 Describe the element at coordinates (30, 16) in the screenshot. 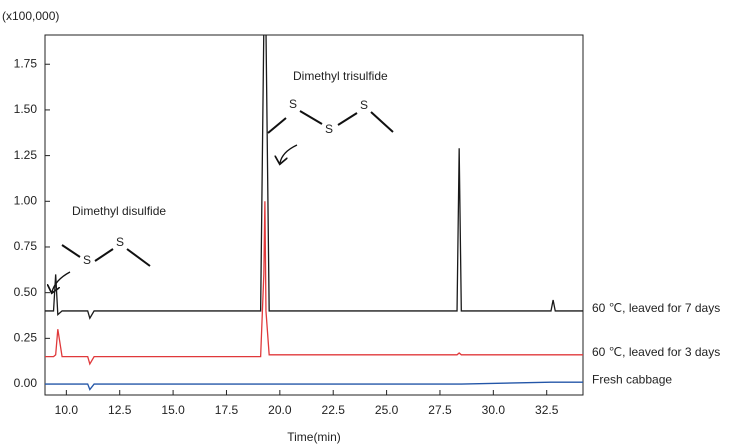

I see `unit-label: (x100,000)` at that location.